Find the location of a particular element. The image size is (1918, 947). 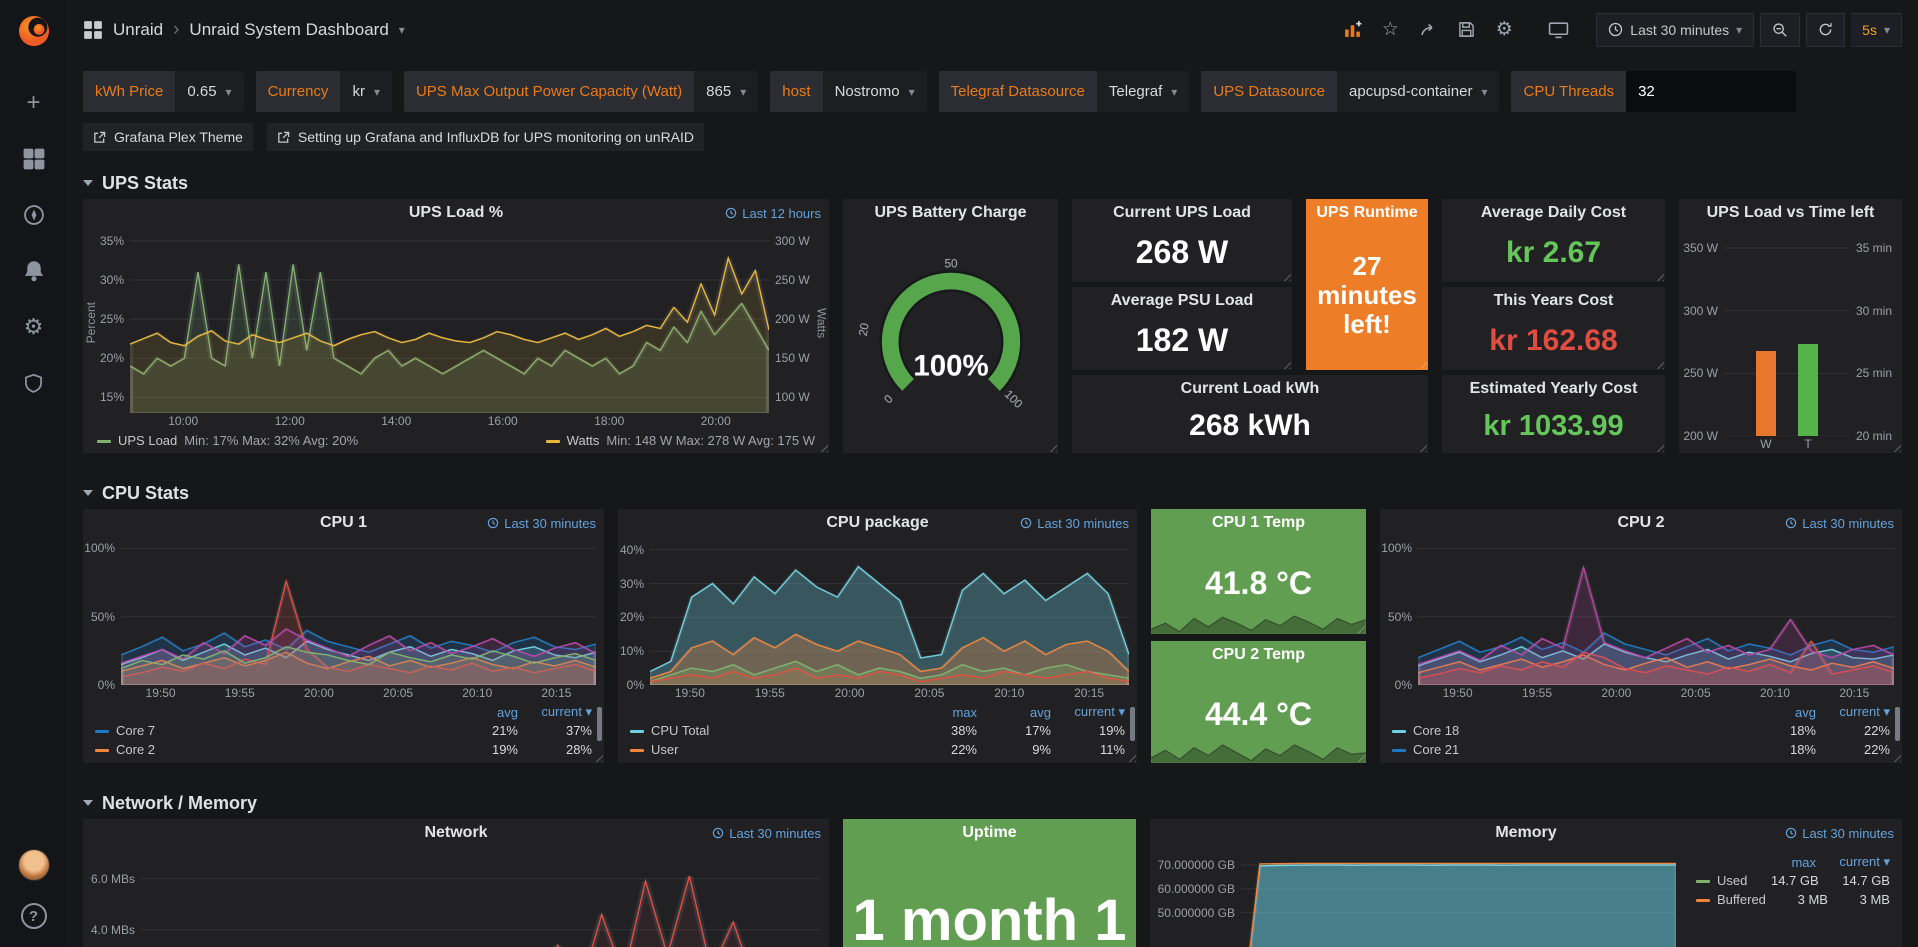

bar-W is located at coordinates (1765, 393).